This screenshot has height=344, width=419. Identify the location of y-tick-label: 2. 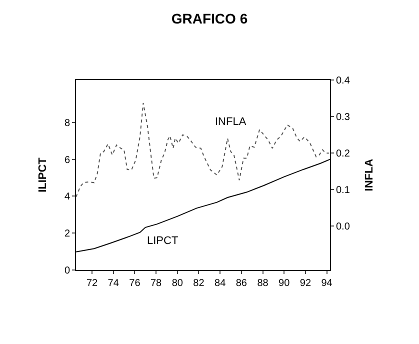
(67, 234).